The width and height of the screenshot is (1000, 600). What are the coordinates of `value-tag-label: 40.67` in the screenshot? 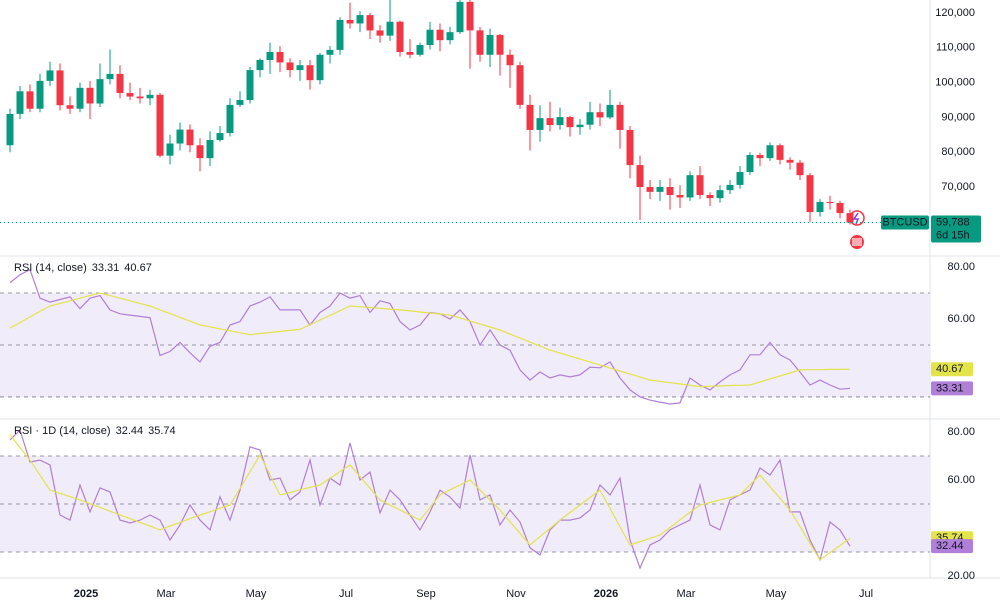 It's located at (950, 369).